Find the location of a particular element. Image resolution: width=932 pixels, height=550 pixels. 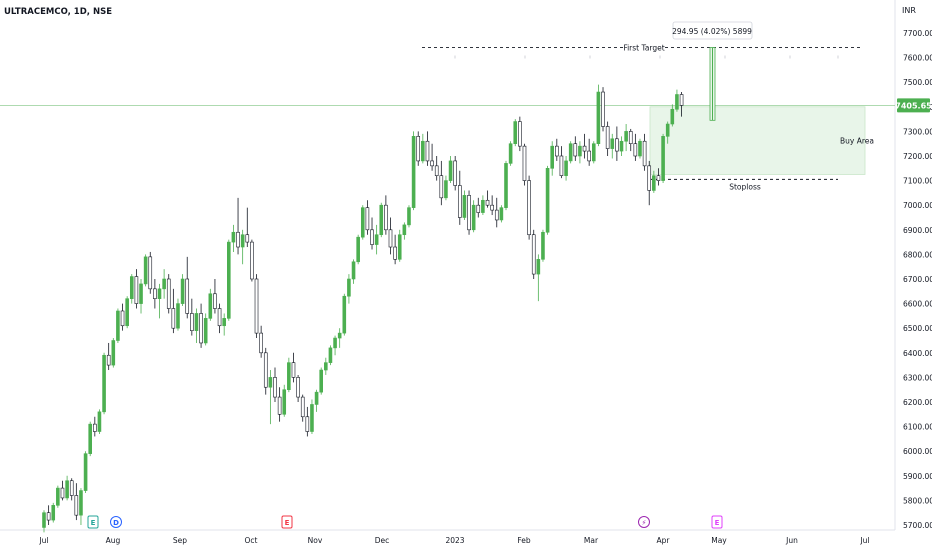

currency-label: INR is located at coordinates (909, 10).